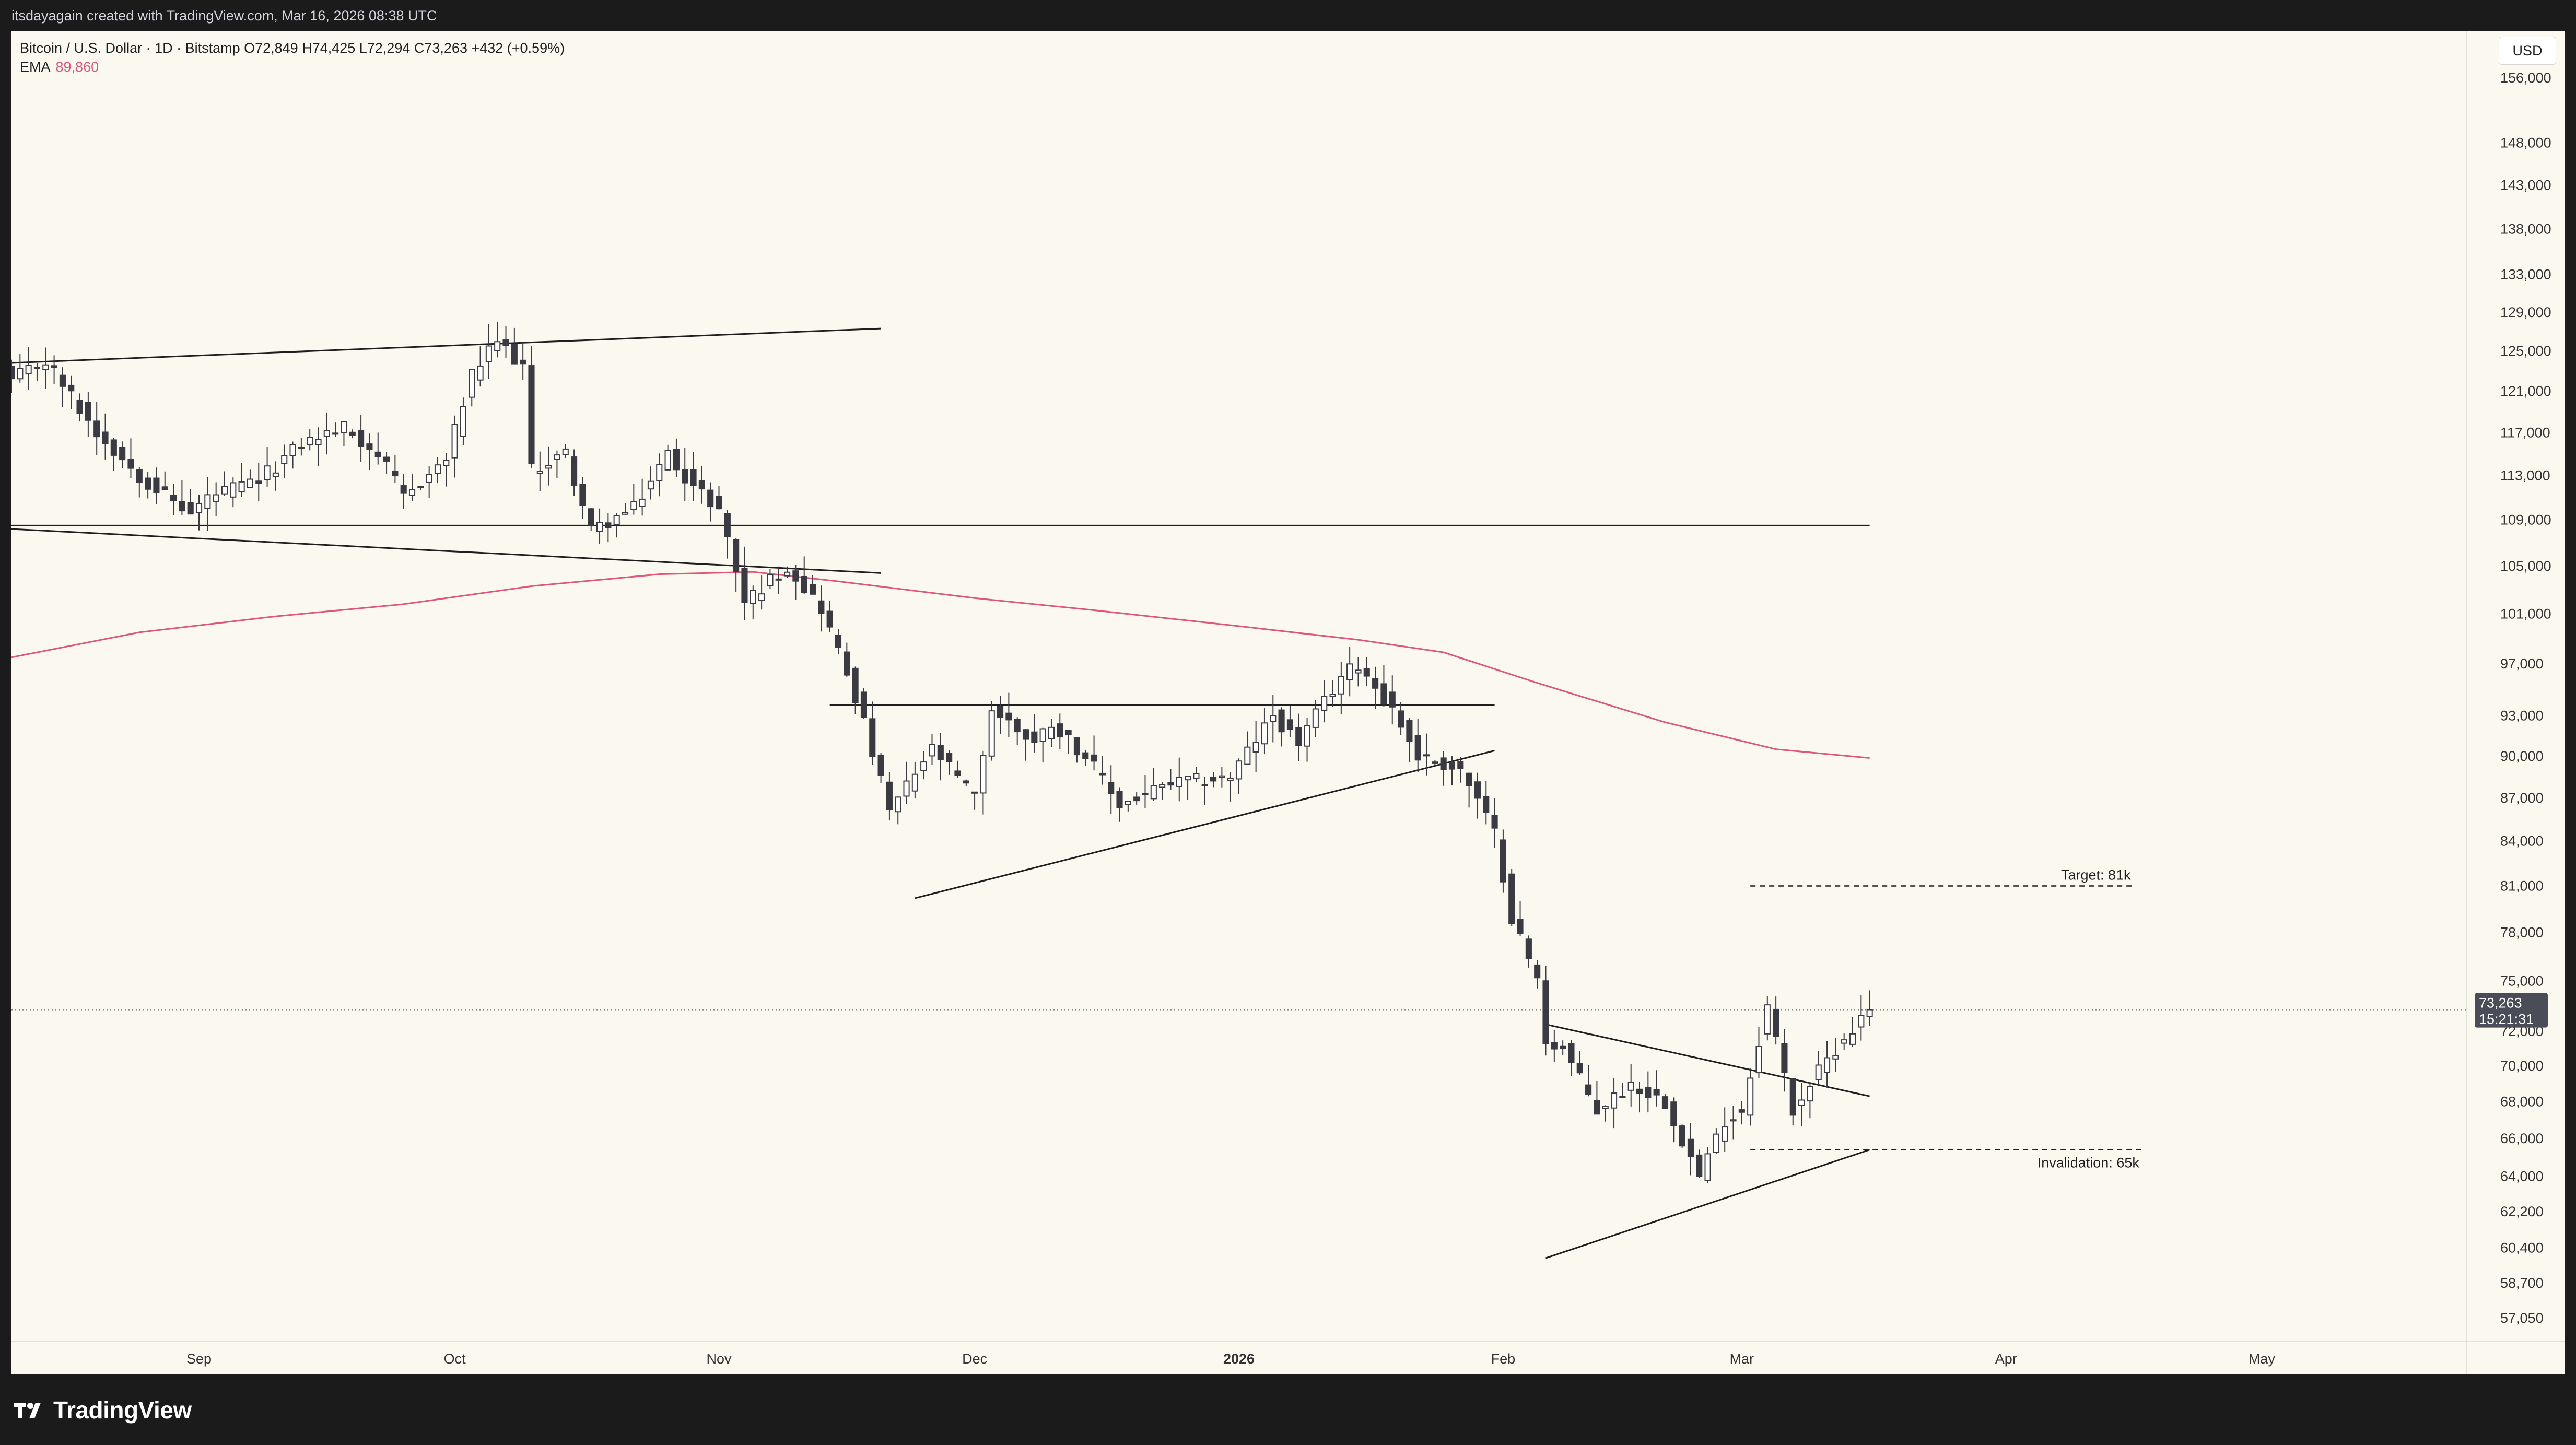  Describe the element at coordinates (2511, 1010) in the screenshot. I see `price-badge-bg` at that location.